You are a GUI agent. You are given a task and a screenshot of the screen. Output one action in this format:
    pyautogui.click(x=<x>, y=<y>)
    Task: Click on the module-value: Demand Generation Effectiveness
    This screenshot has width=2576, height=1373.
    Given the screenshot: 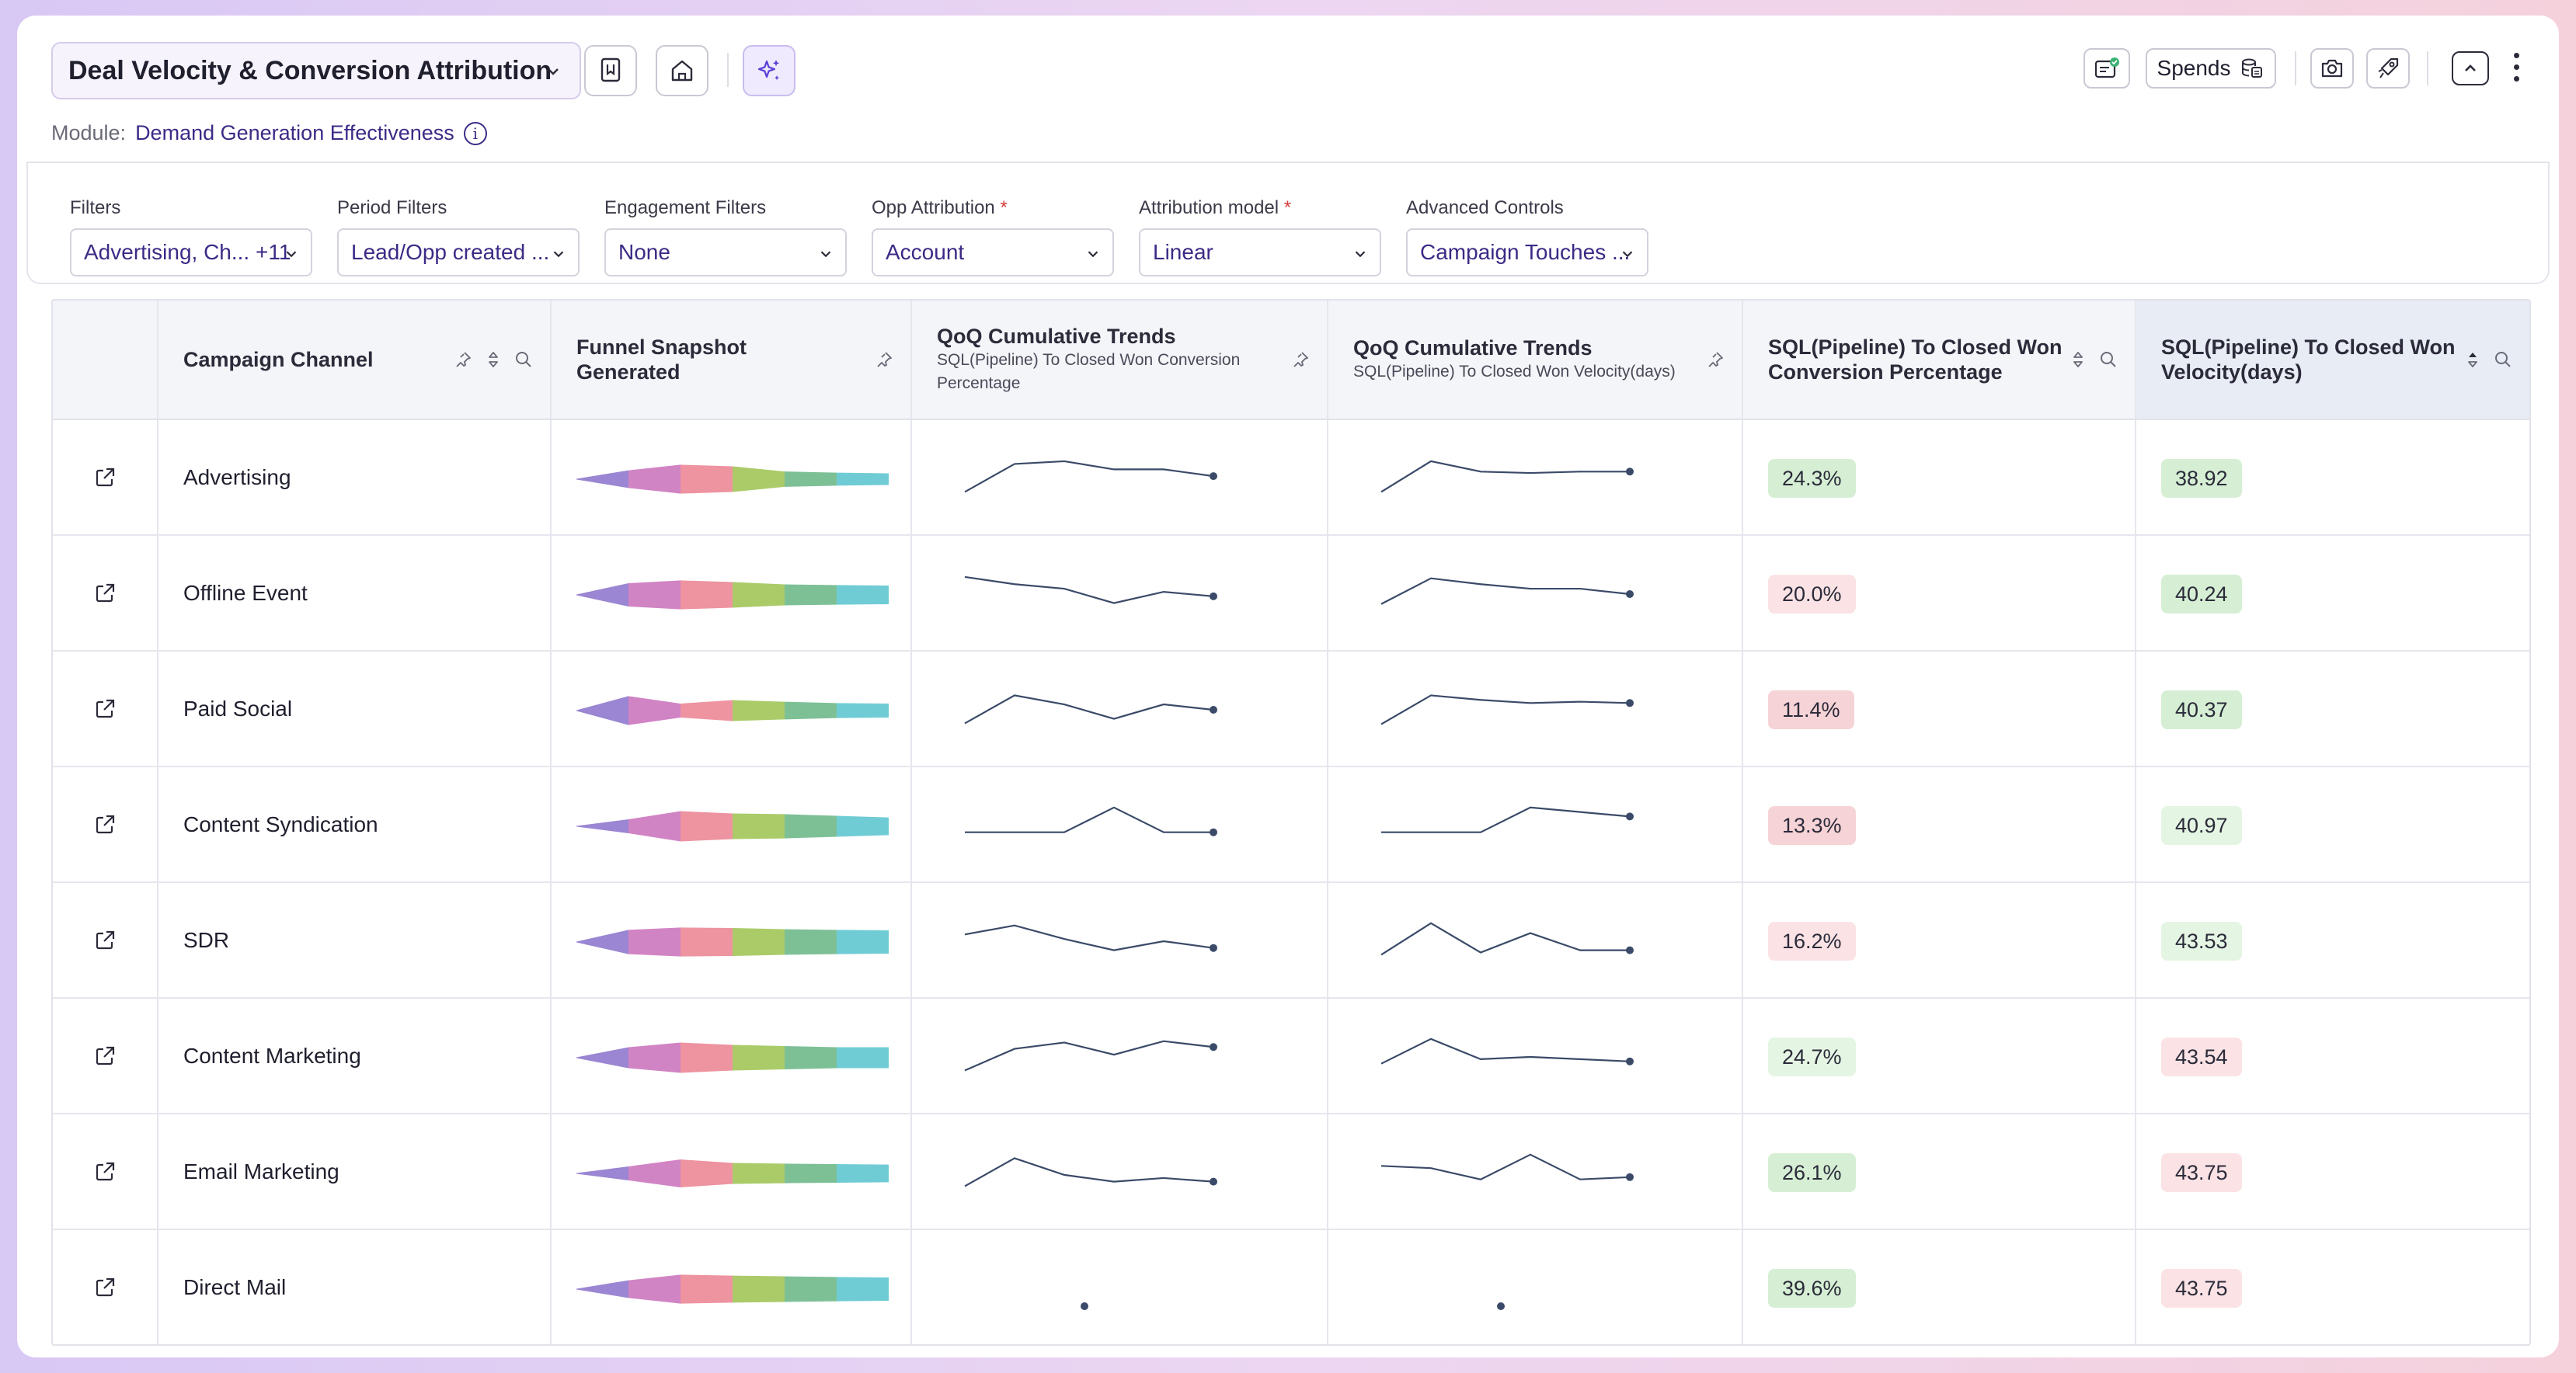 What is the action you would take?
    pyautogui.click(x=294, y=133)
    